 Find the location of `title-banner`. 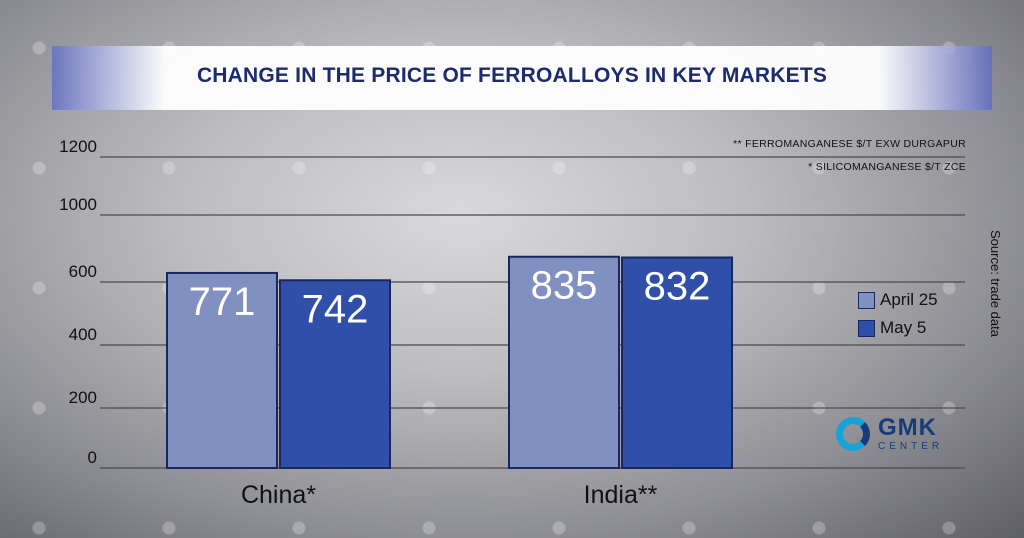

title-banner is located at coordinates (522, 78).